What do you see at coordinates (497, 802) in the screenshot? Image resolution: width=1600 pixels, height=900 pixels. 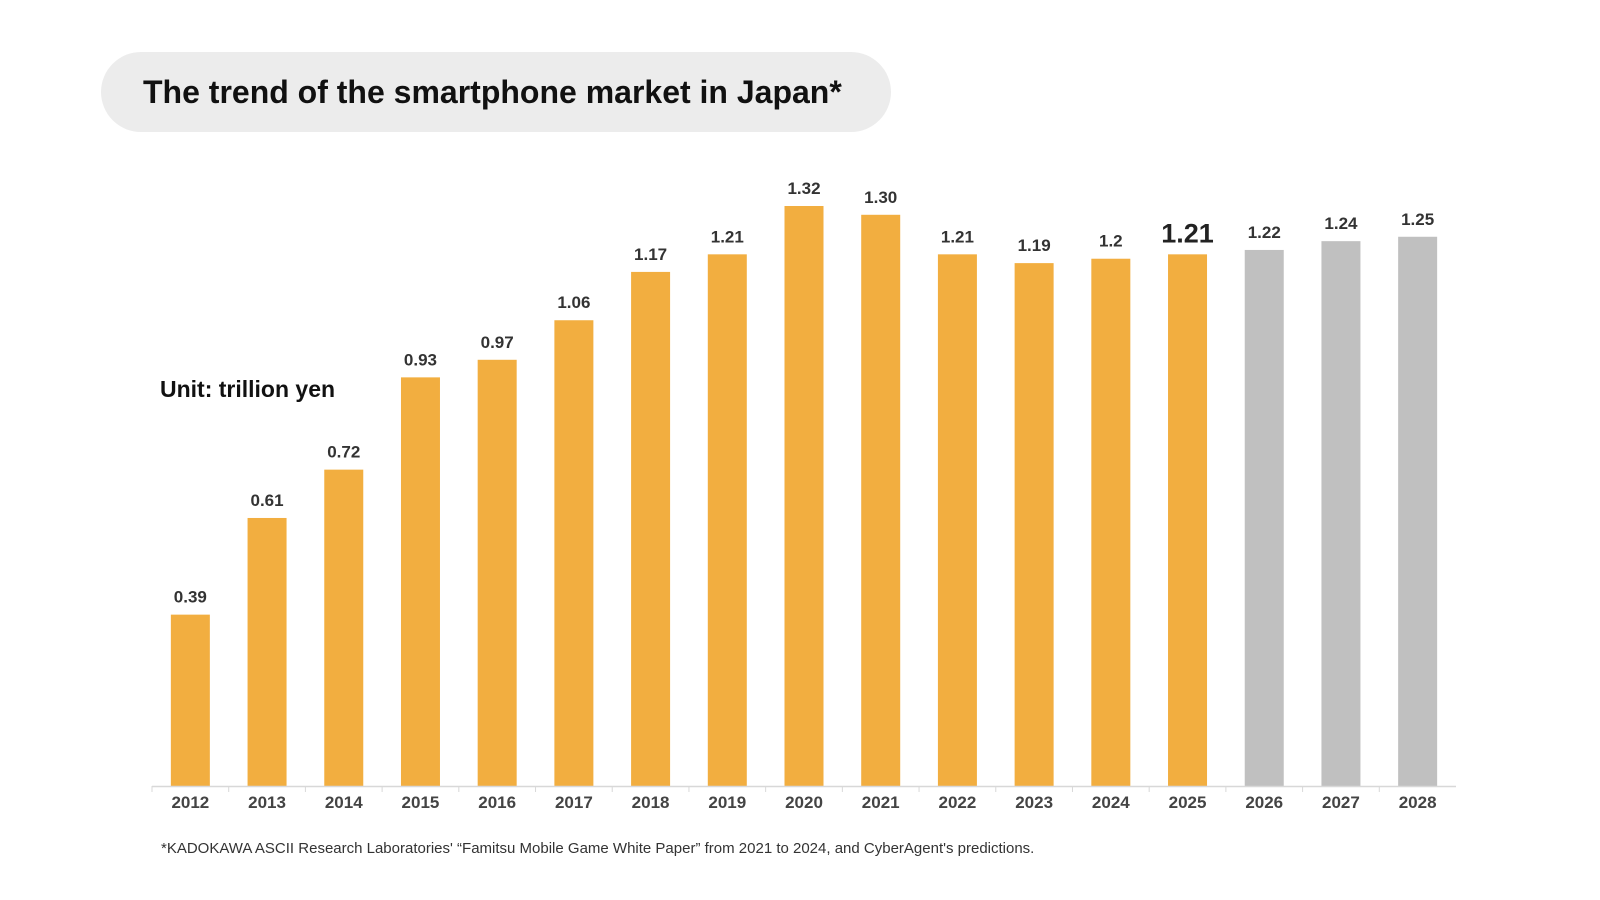 I see `category-label: 2016` at bounding box center [497, 802].